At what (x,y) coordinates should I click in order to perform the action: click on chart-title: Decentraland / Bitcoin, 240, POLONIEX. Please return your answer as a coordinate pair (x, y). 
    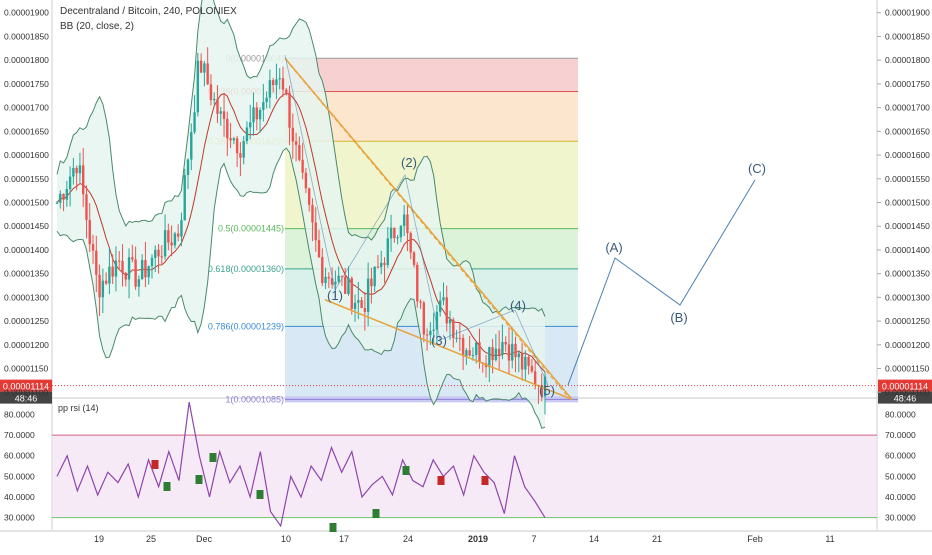
    Looking at the image, I should click on (148, 11).